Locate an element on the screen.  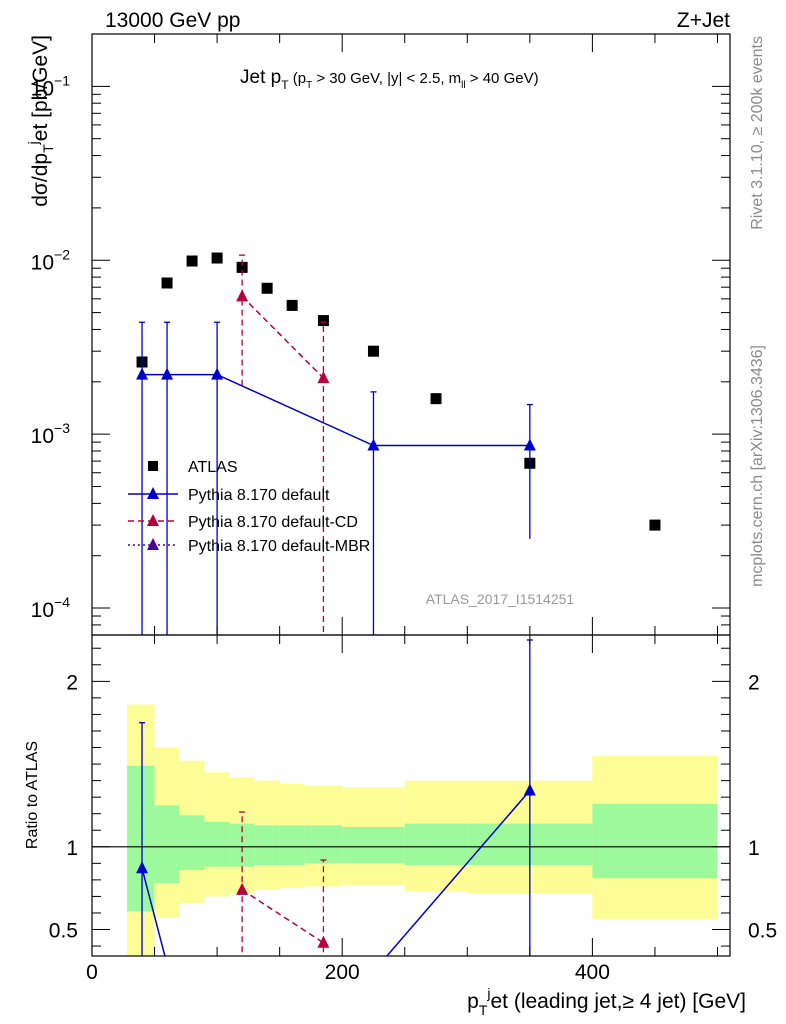
y-tick-label: 10⁻³ is located at coordinates (51, 434).